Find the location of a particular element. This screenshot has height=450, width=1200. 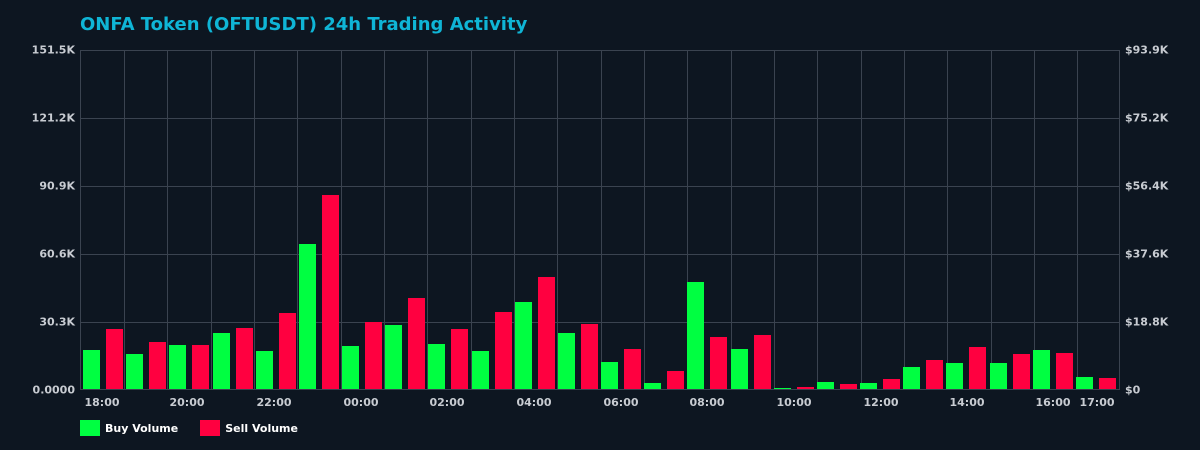

y-tick-right: $75.2K is located at coordinates (1147, 118).